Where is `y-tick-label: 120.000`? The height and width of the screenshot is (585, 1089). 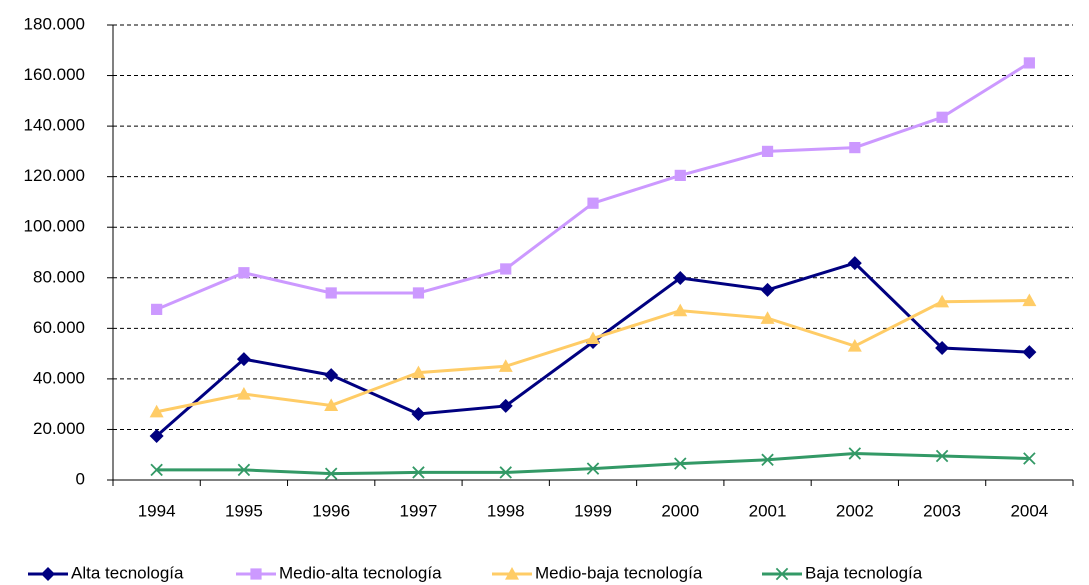 y-tick-label: 120.000 is located at coordinates (54, 175).